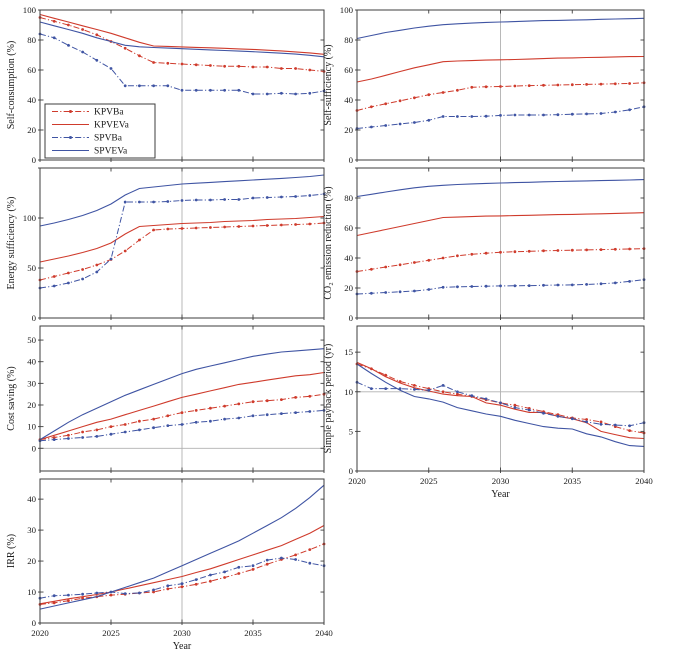 The image size is (680, 658). I want to click on legend-box, so click(100, 131).